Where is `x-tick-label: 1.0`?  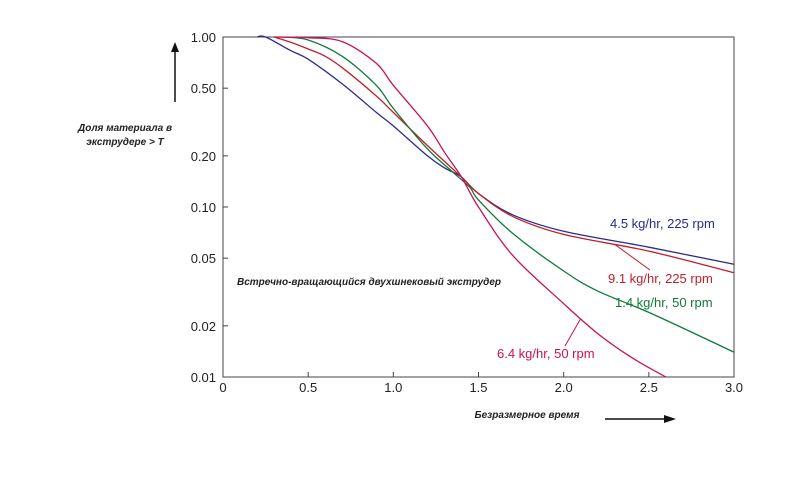 x-tick-label: 1.0 is located at coordinates (393, 387).